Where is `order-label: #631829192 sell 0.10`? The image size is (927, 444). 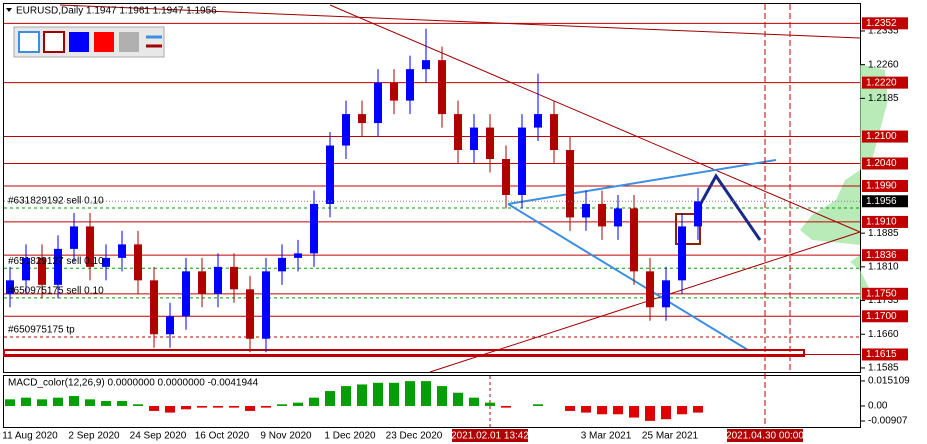 order-label: #631829192 sell 0.10 is located at coordinates (56, 201).